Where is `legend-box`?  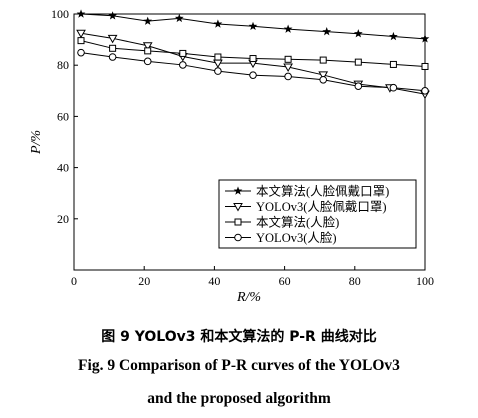 legend-box is located at coordinates (317, 214).